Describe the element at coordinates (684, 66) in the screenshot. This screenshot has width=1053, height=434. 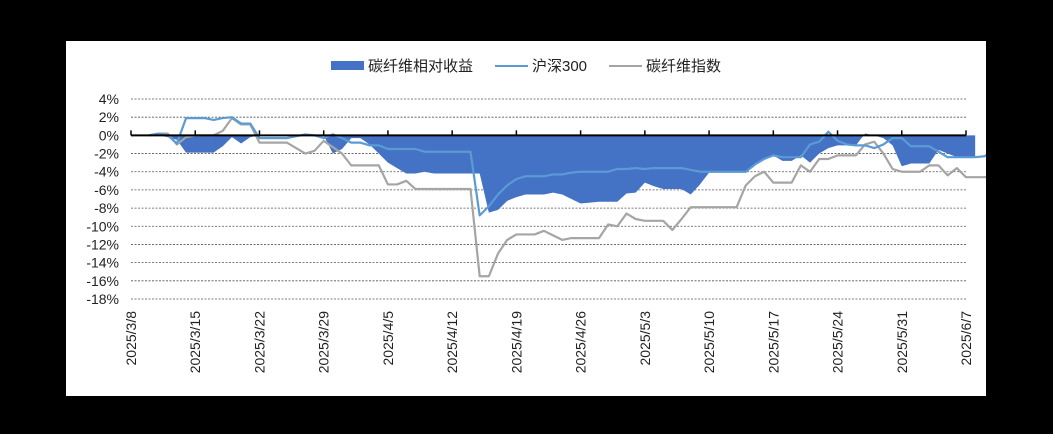
I see `legend-label: 碳纤维指数` at that location.